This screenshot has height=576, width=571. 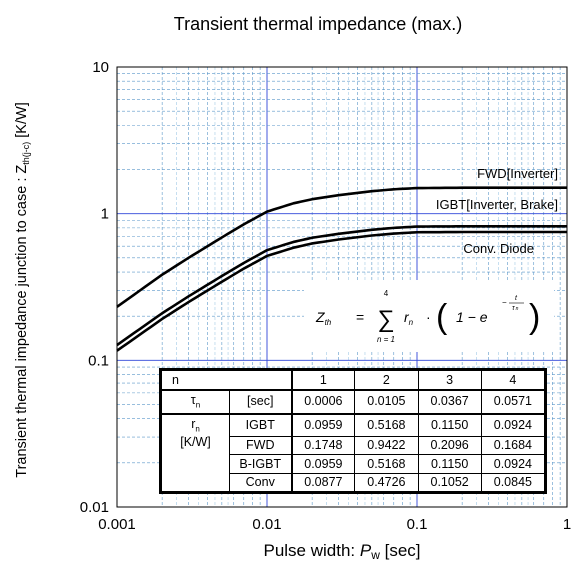 I want to click on formula-exp-num: t, so click(x=516, y=298).